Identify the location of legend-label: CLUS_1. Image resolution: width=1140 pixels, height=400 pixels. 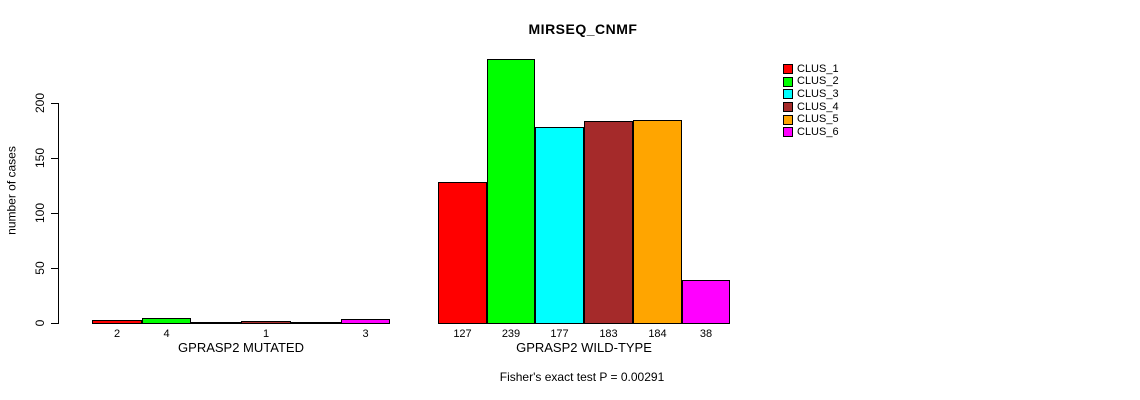
(818, 68).